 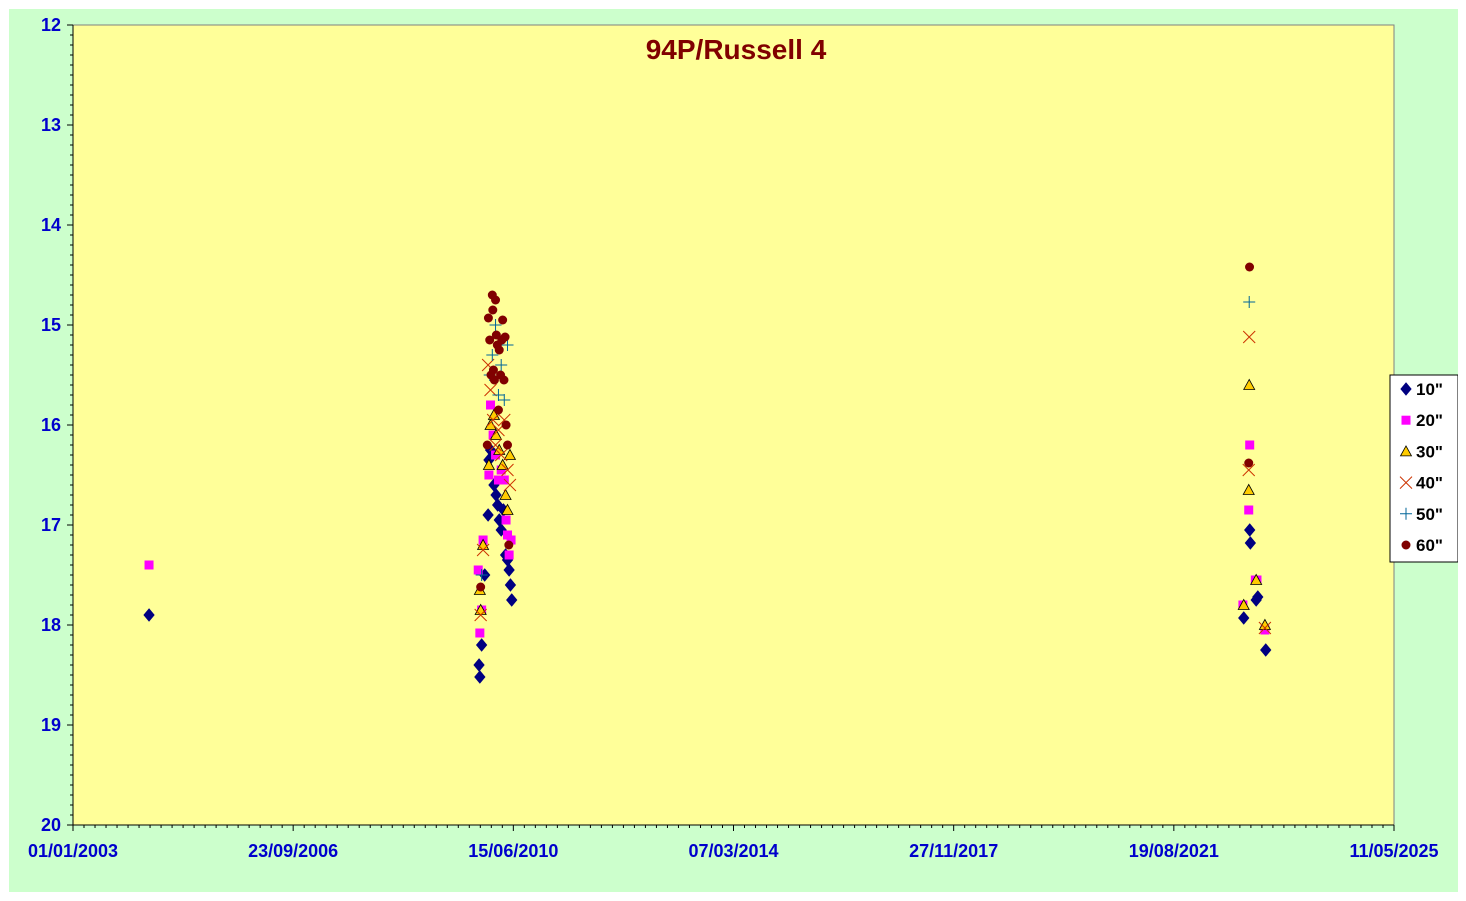 I want to click on y-tick-label: 19, so click(x=51, y=725).